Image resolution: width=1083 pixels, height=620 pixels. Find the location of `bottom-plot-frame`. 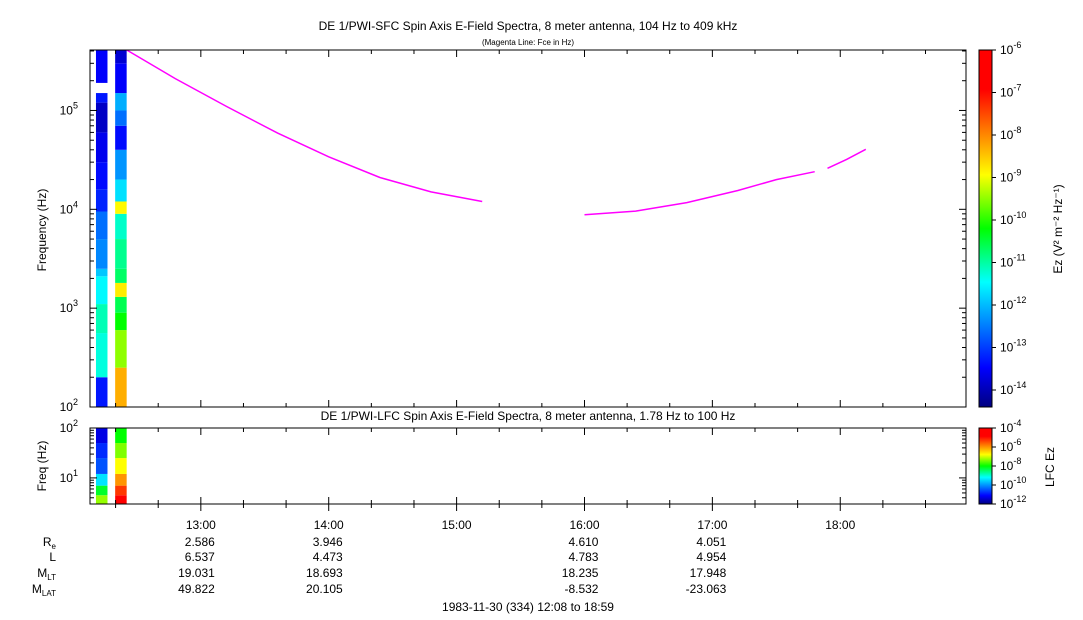

bottom-plot-frame is located at coordinates (528, 466).